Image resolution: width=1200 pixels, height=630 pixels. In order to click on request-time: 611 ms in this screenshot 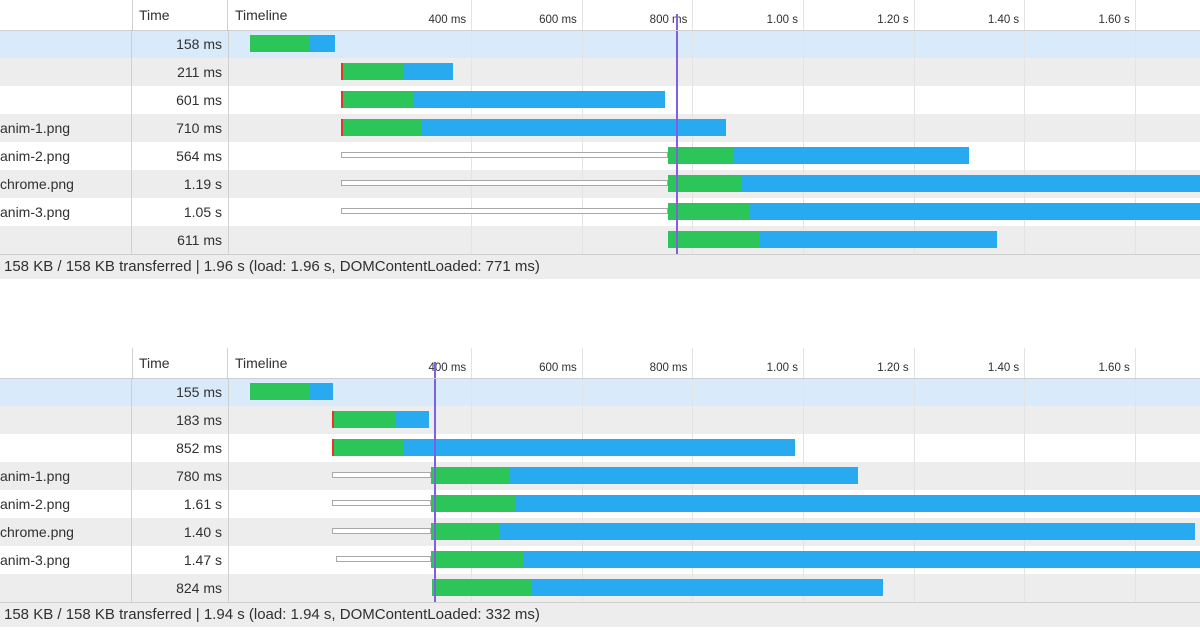, I will do `click(181, 240)`.